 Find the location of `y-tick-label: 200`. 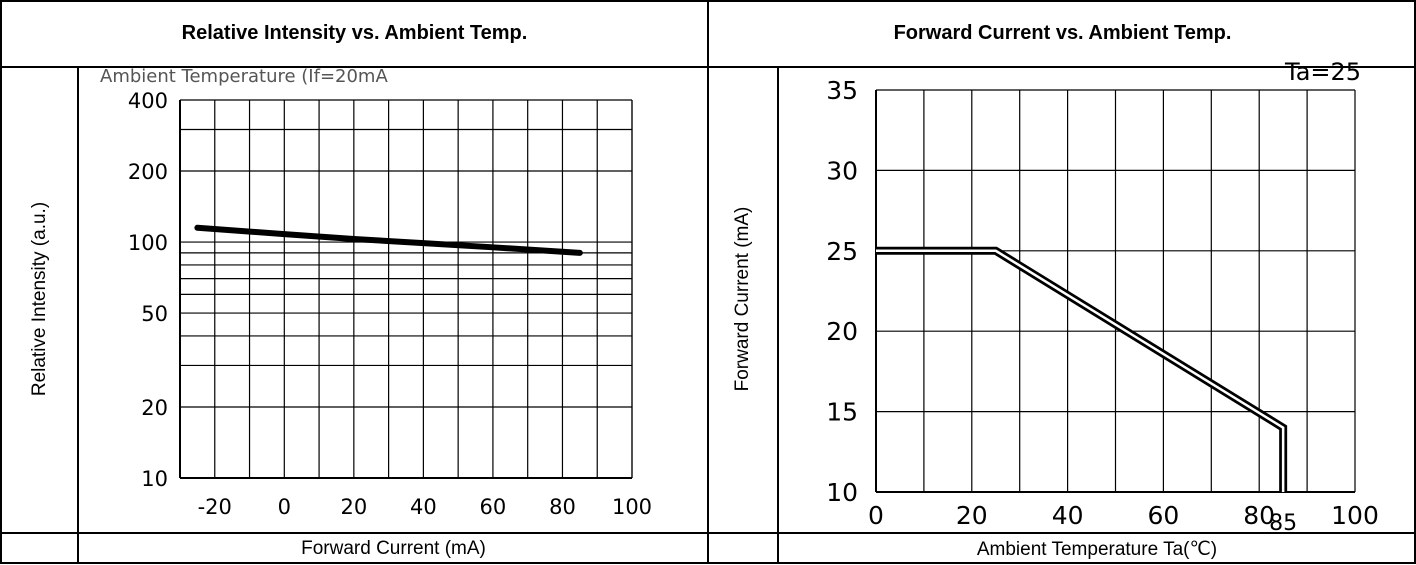

y-tick-label: 200 is located at coordinates (148, 172).